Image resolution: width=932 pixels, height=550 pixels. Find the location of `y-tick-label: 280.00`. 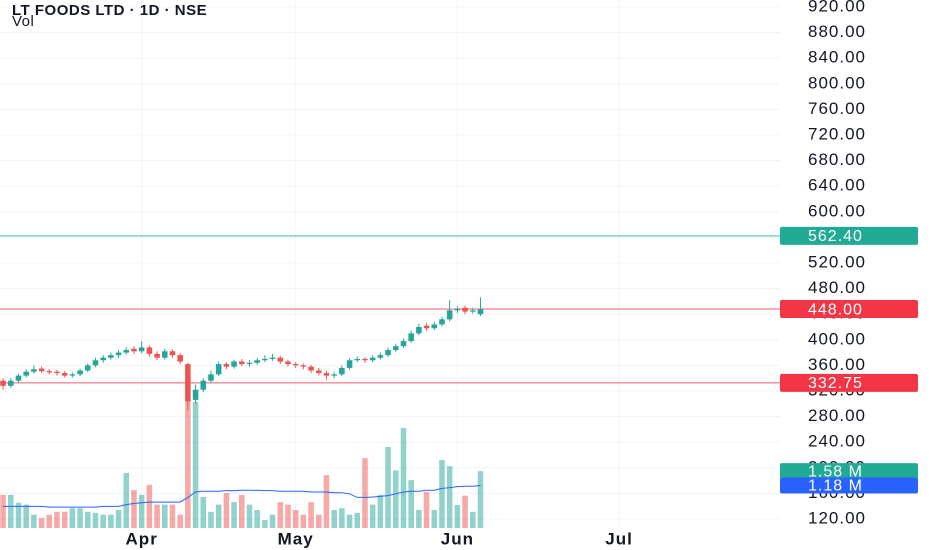

y-tick-label: 280.00 is located at coordinates (837, 415).